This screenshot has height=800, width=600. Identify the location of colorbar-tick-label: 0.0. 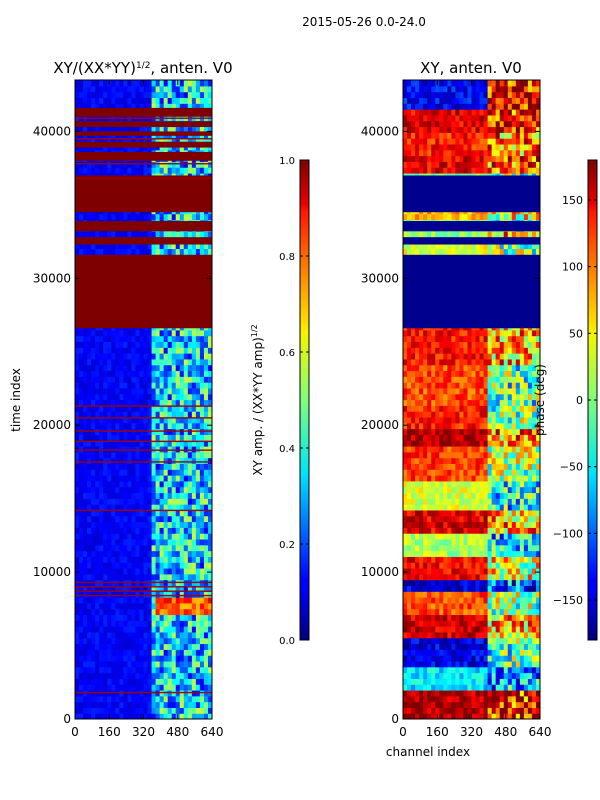
(287, 641).